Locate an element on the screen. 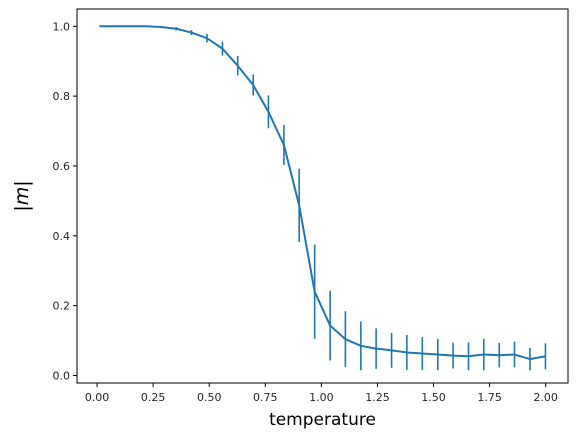 The height and width of the screenshot is (438, 578). y-axis-label: |m| is located at coordinates (22, 195).